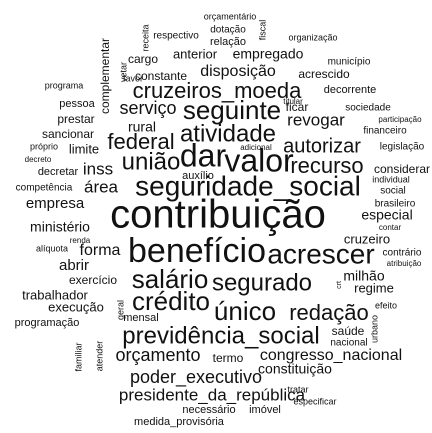  Describe the element at coordinates (123, 72) in the screenshot. I see `word: vetar` at that location.